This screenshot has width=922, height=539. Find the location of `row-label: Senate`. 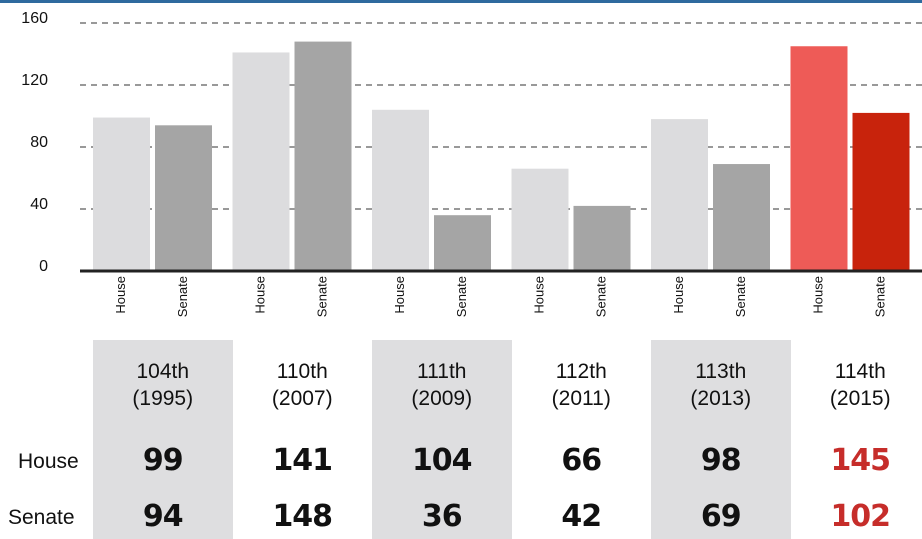

row-label: Senate is located at coordinates (41, 517).